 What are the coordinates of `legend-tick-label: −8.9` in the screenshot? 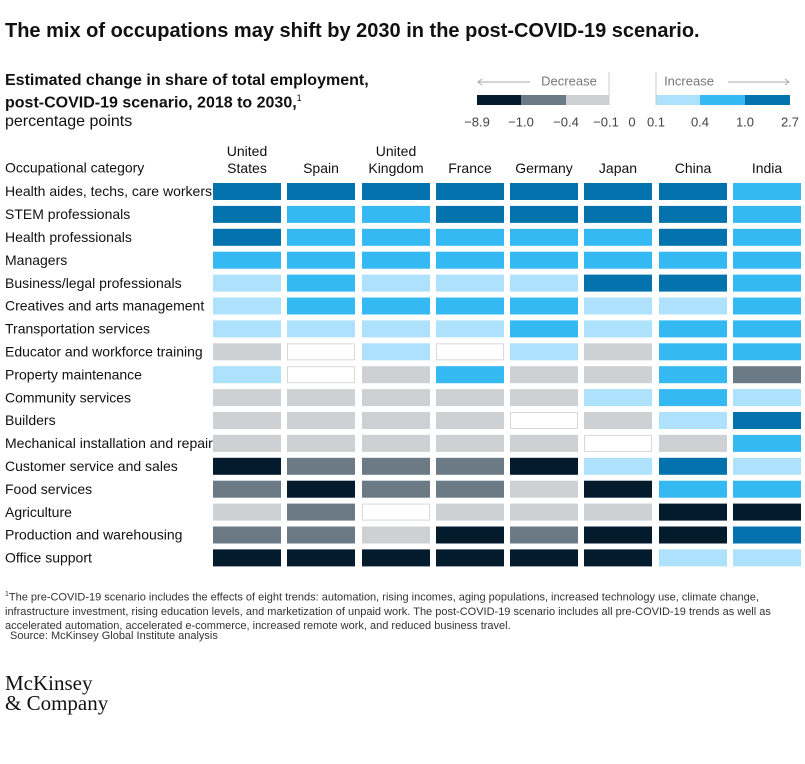 It's located at (477, 121).